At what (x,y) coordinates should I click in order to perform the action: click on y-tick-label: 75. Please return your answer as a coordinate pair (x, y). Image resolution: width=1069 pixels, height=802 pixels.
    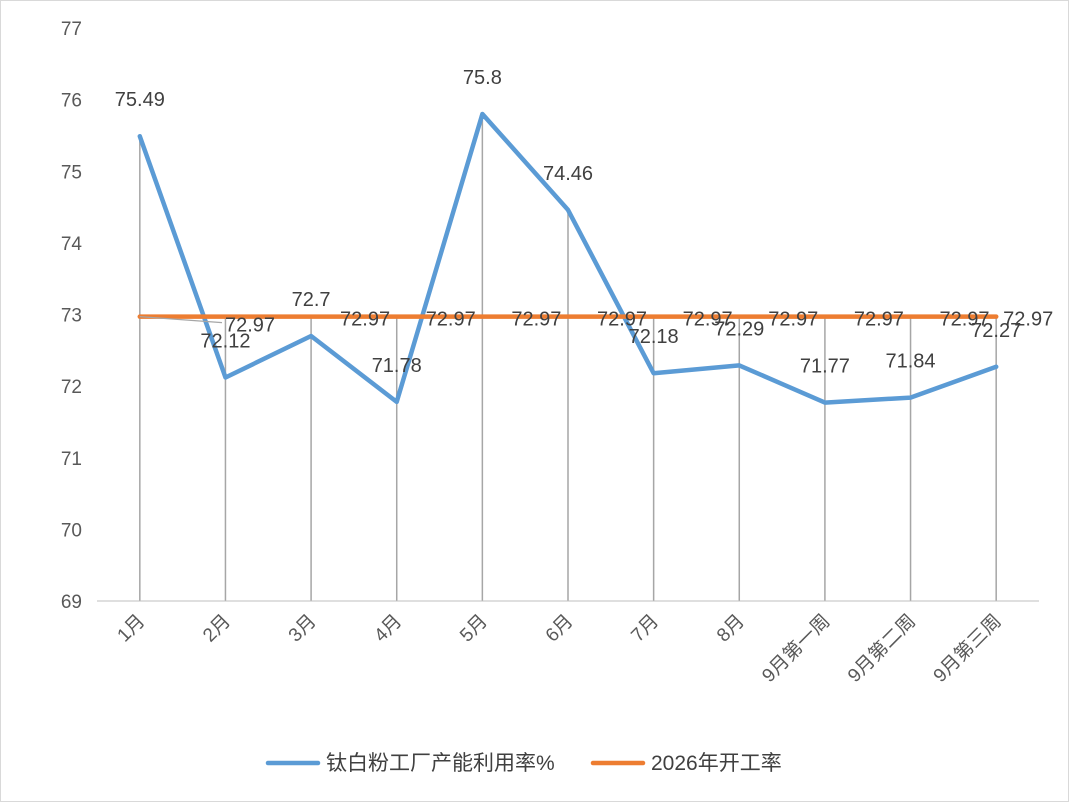
    Looking at the image, I should click on (71, 172).